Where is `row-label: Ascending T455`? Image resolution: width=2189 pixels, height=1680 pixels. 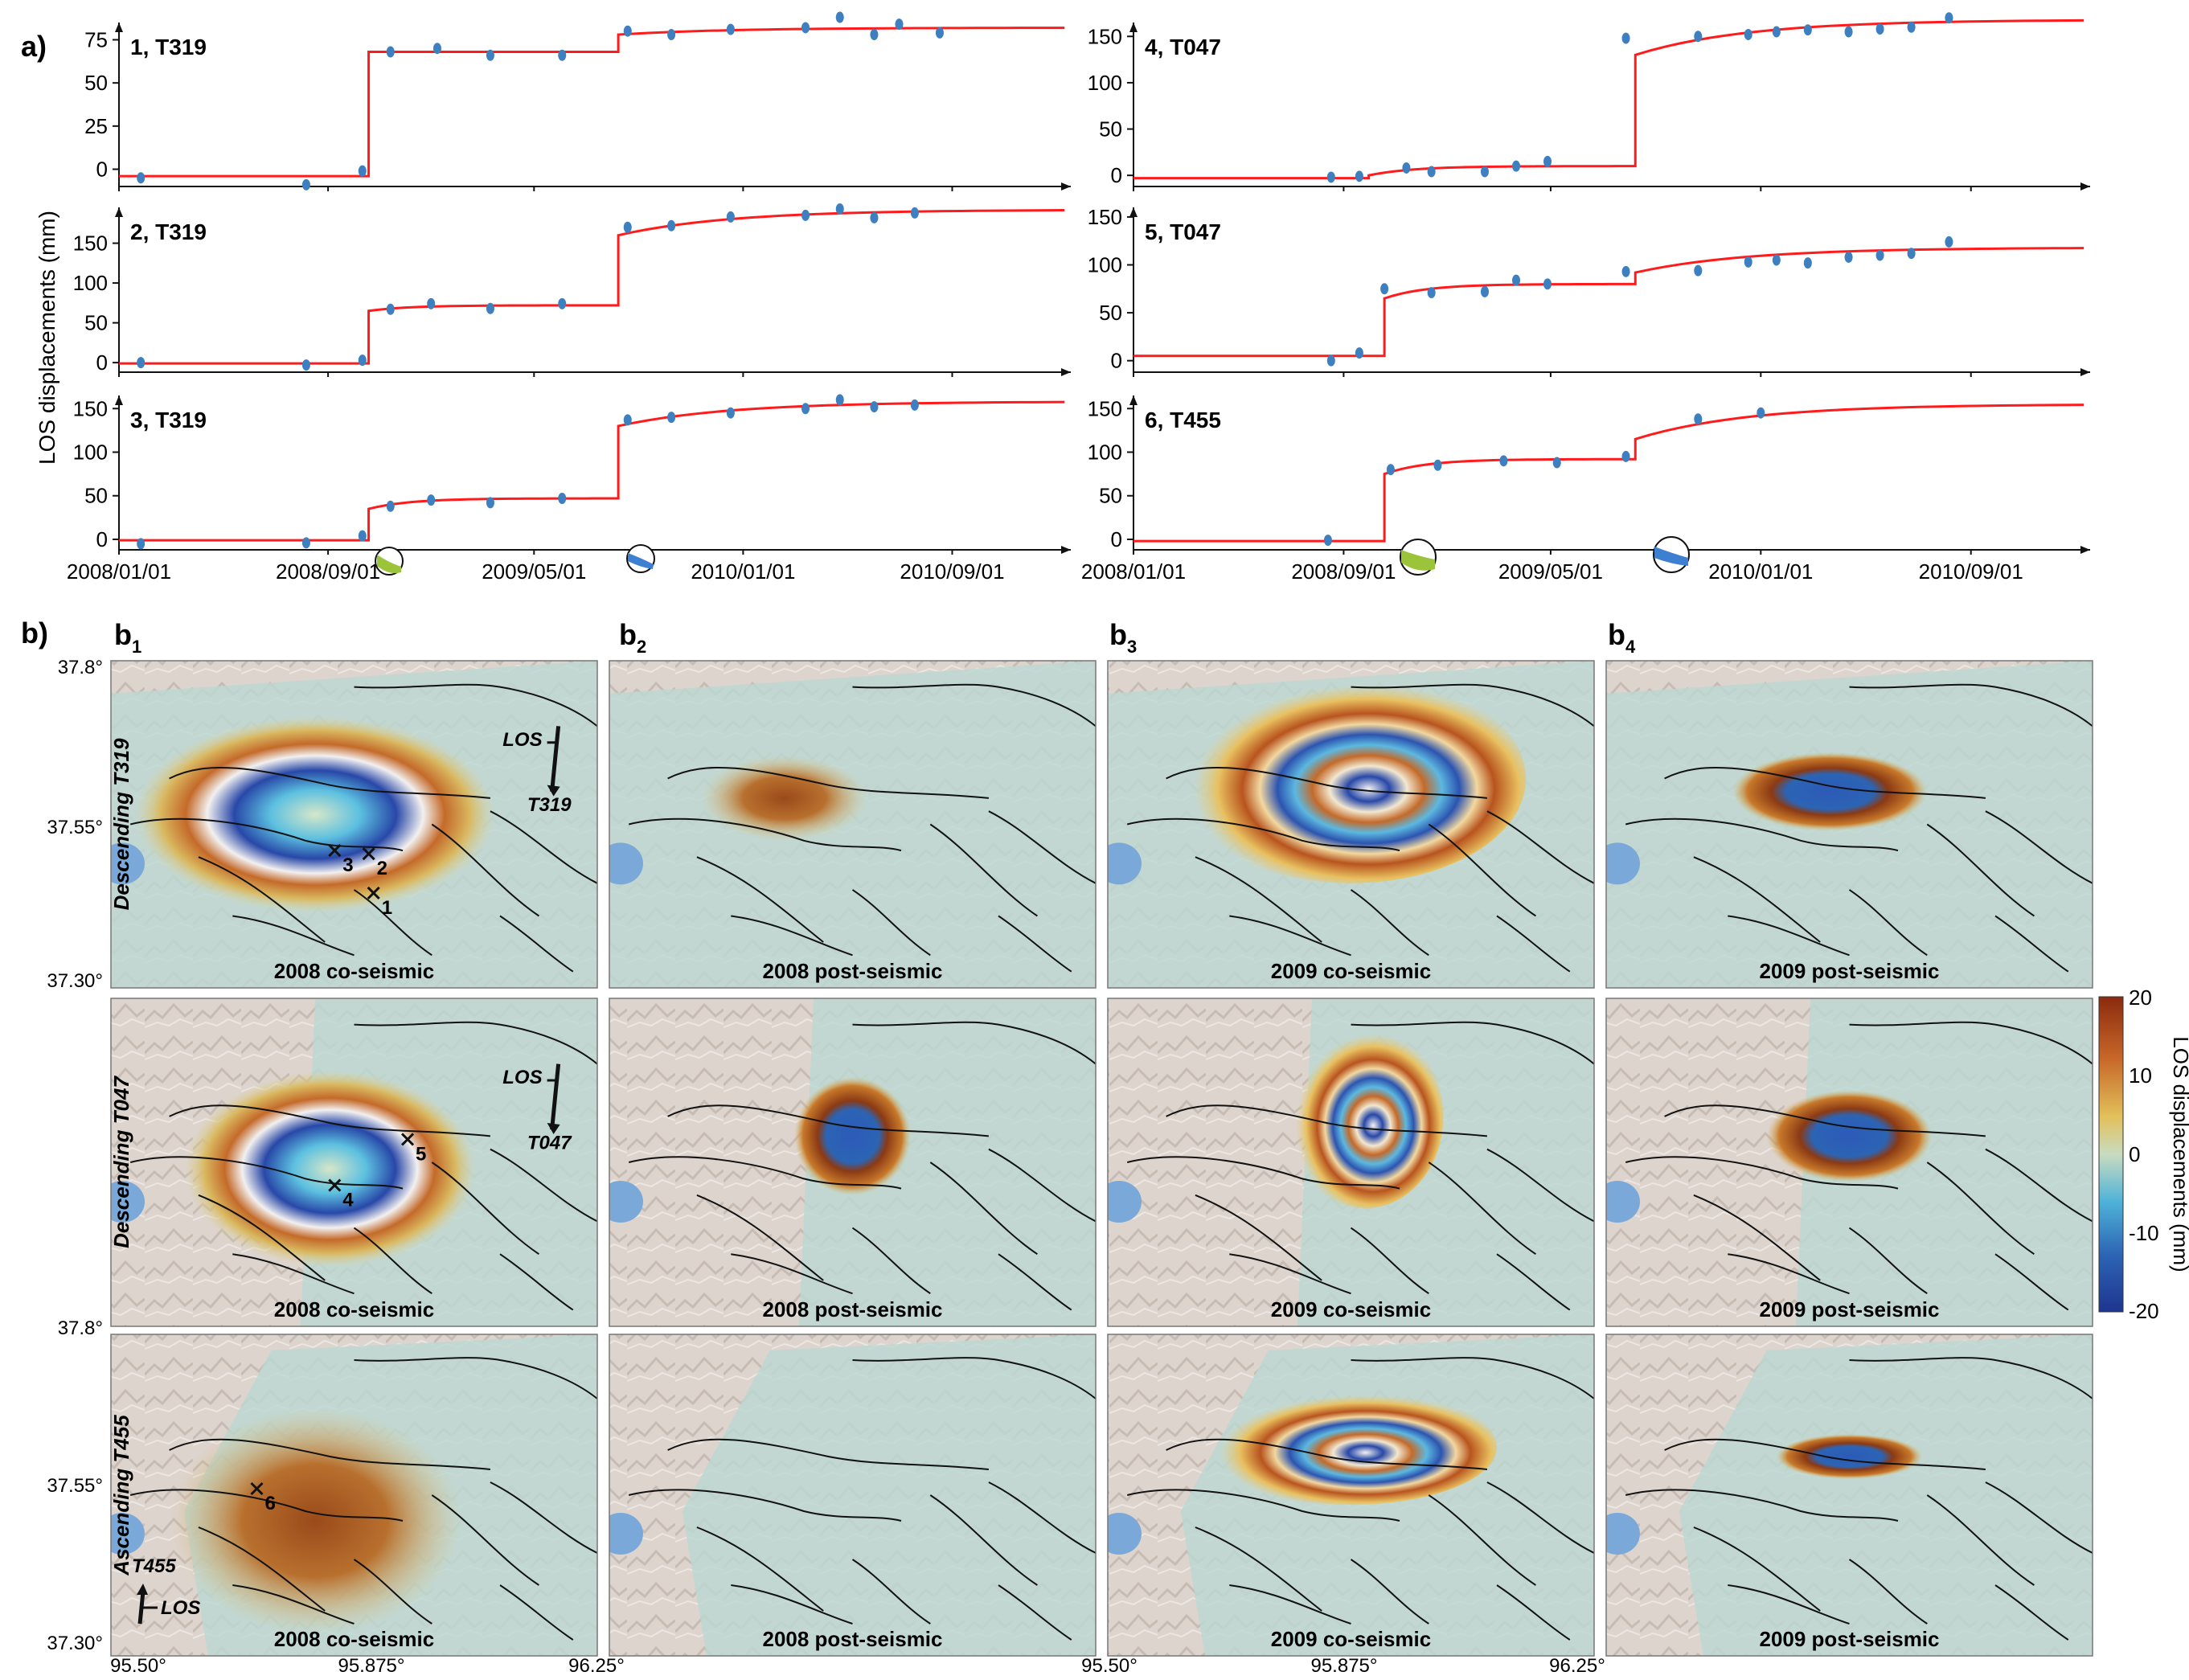 row-label: Ascending T455 is located at coordinates (121, 1495).